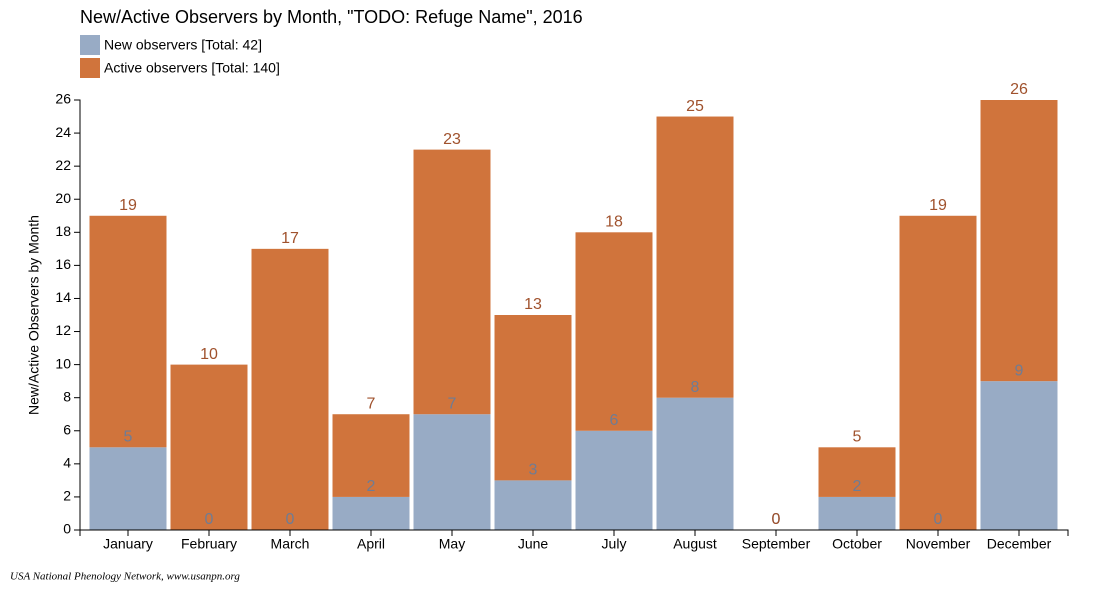 The height and width of the screenshot is (590, 1098). I want to click on x-tick-label: May, so click(452, 544).